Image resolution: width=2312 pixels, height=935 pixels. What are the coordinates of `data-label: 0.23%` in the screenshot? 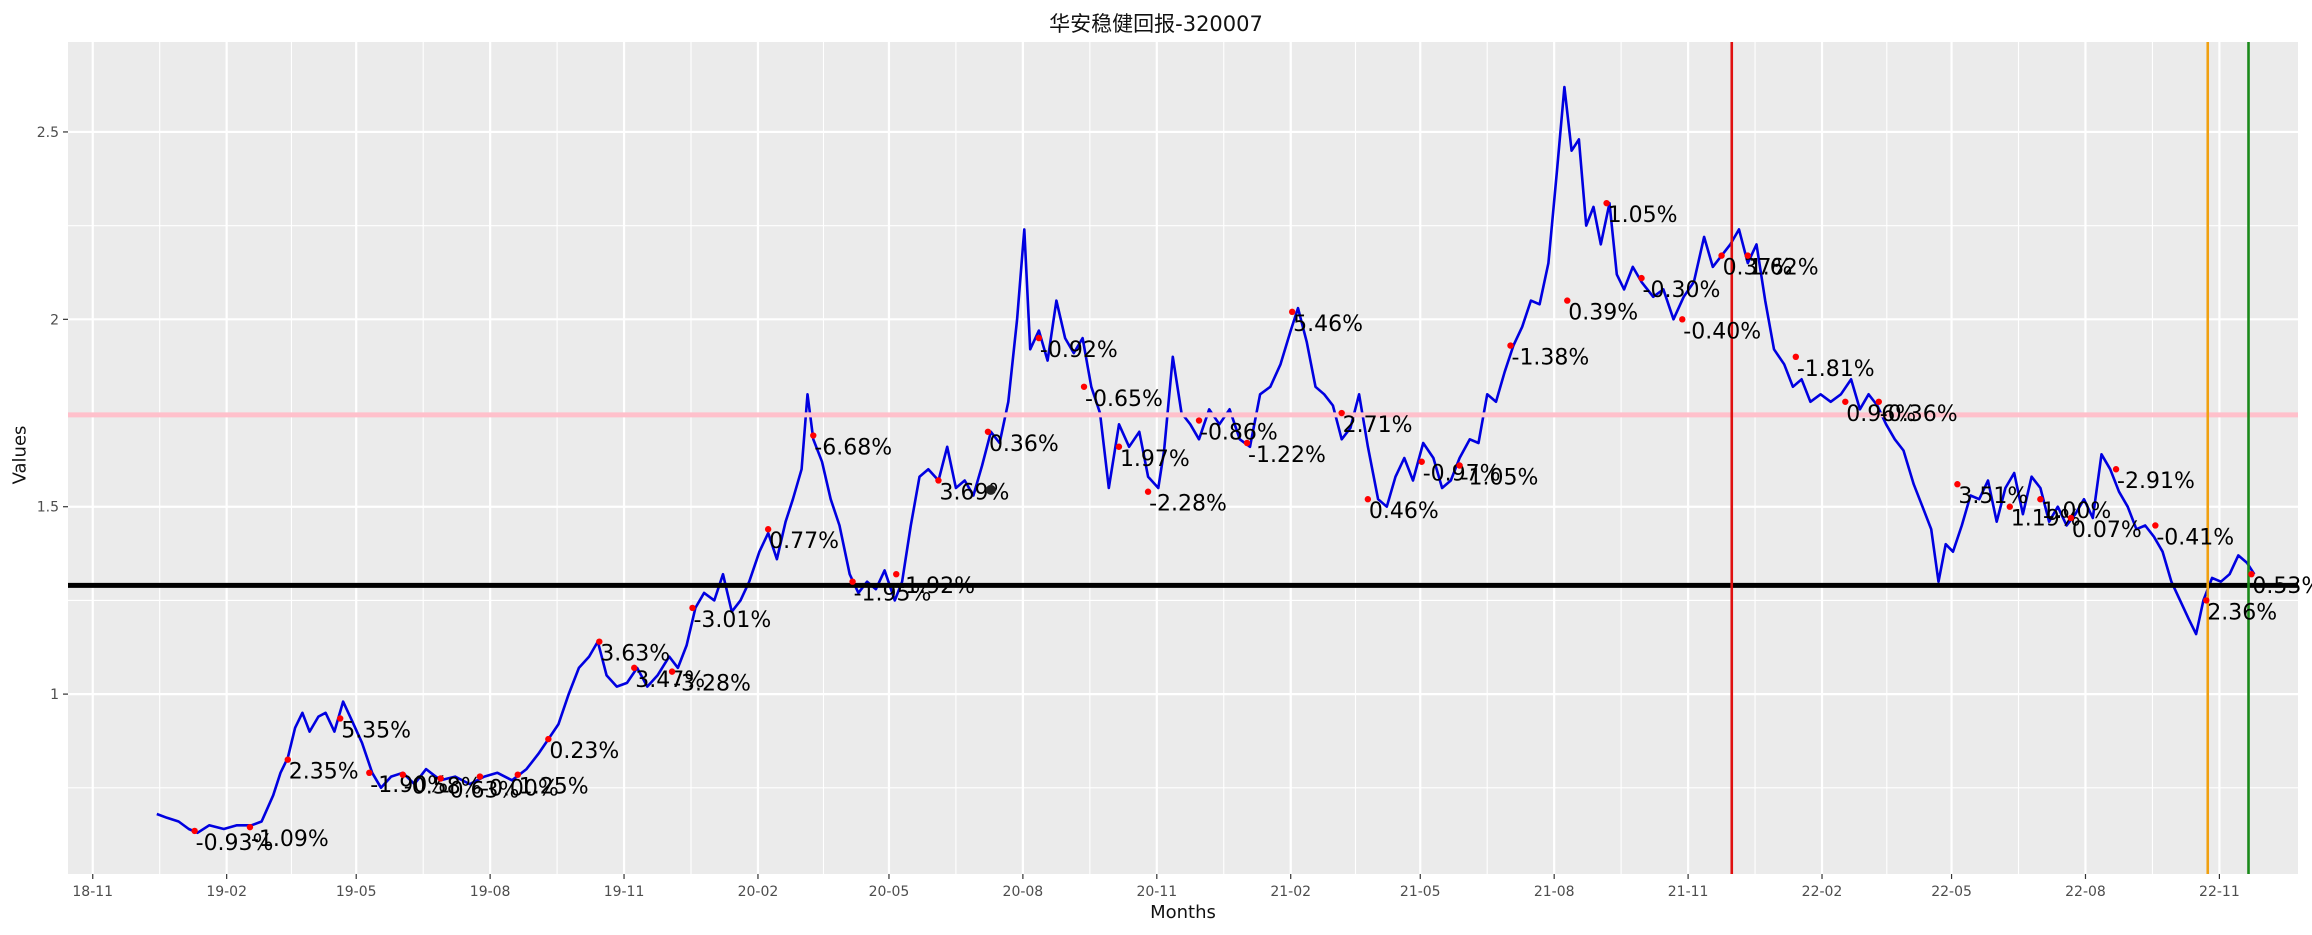 It's located at (584, 751).